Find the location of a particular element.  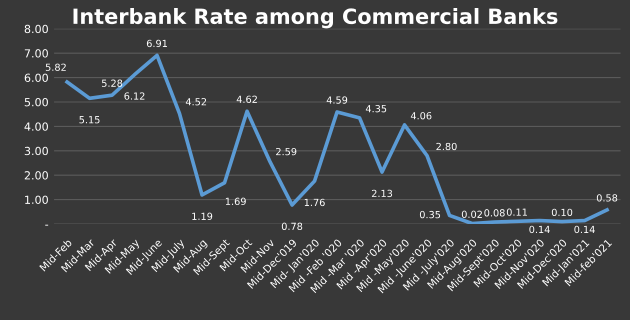

data-label: 6.12 is located at coordinates (134, 96).